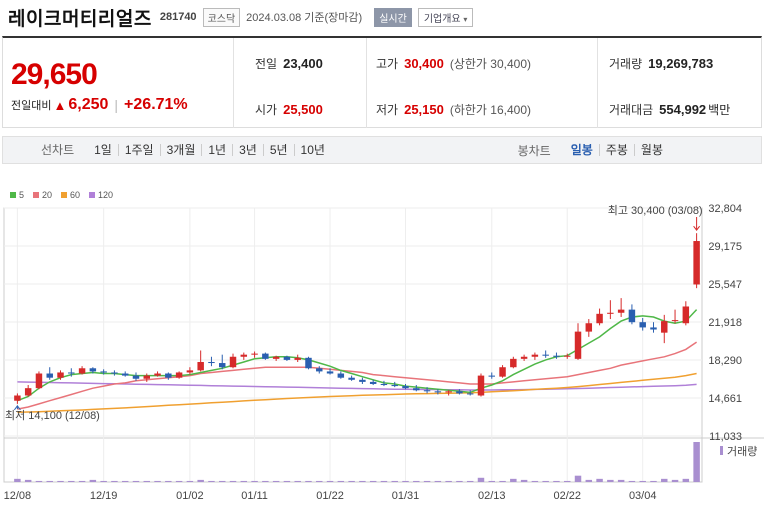 The height and width of the screenshot is (511, 764). What do you see at coordinates (289, 63) in the screenshot?
I see `prev-close: 전일 23,400` at bounding box center [289, 63].